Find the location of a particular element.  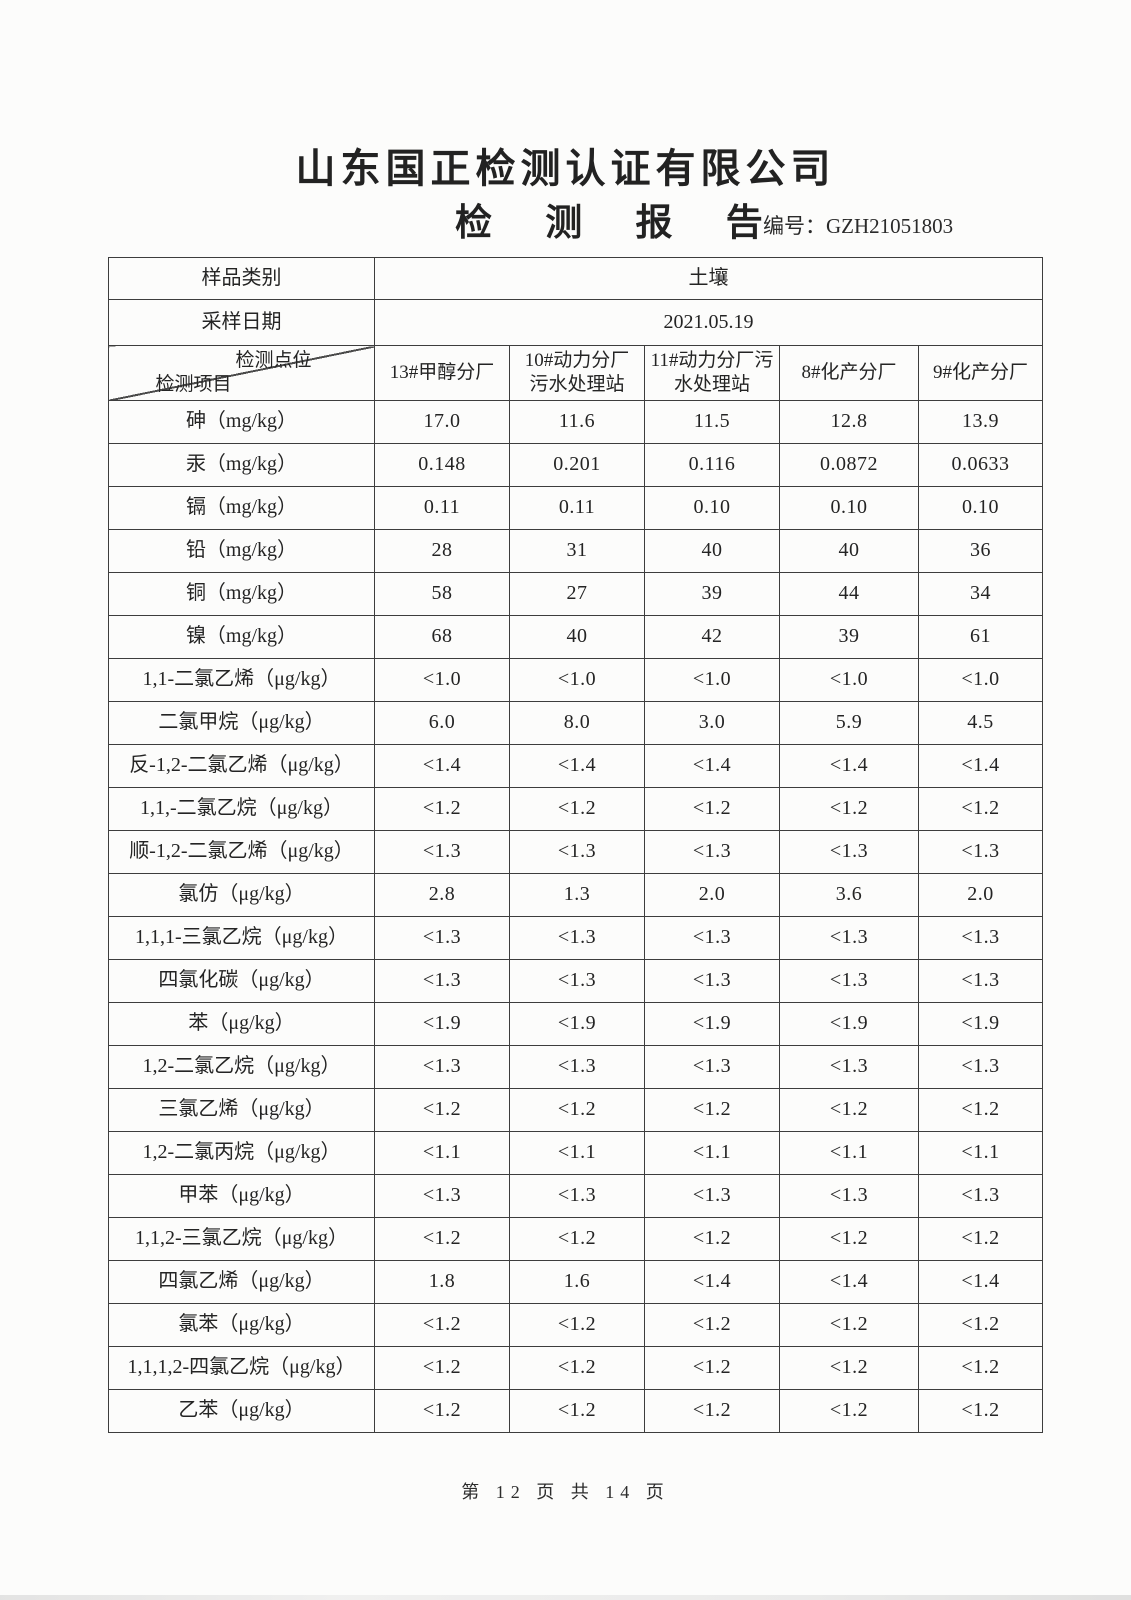

report-title: 检 测 报 告 is located at coordinates (620, 223).